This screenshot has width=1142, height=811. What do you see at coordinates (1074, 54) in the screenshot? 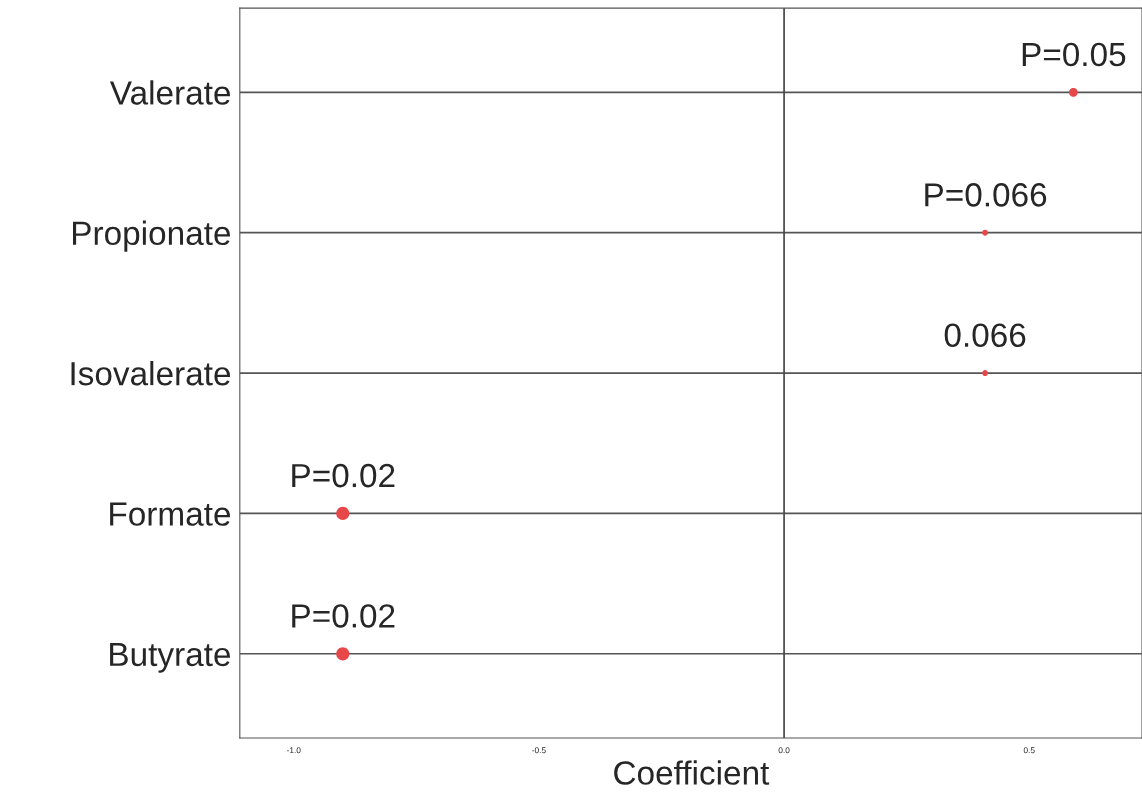
I see `annotation: P=0.05` at bounding box center [1074, 54].